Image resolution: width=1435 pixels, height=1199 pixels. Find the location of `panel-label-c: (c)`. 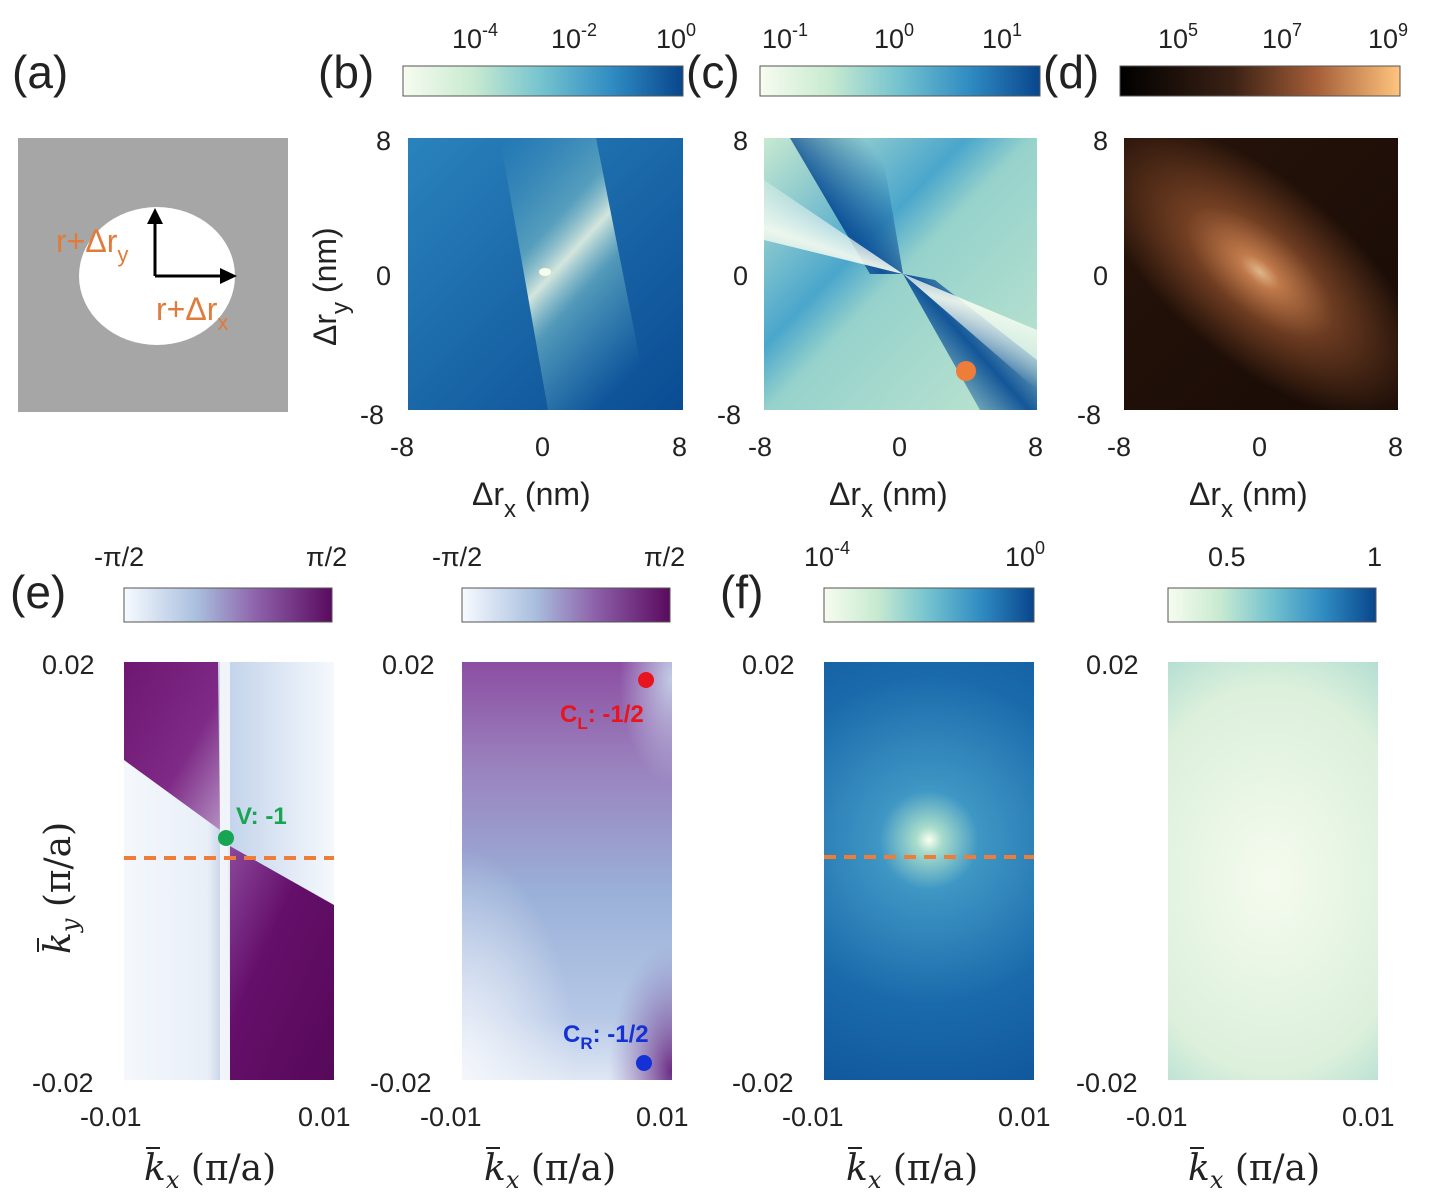

panel-label-c: (c) is located at coordinates (713, 72).